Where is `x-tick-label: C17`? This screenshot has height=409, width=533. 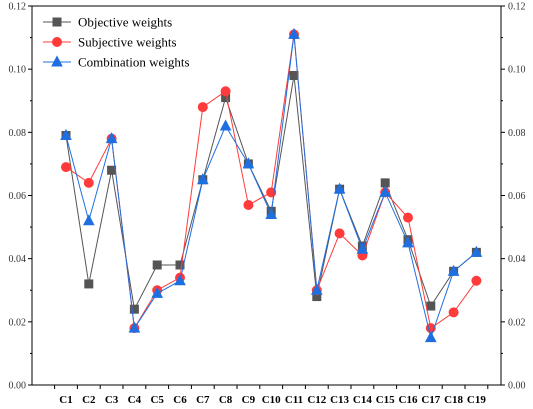 x-tick-label: C17 is located at coordinates (430, 400).